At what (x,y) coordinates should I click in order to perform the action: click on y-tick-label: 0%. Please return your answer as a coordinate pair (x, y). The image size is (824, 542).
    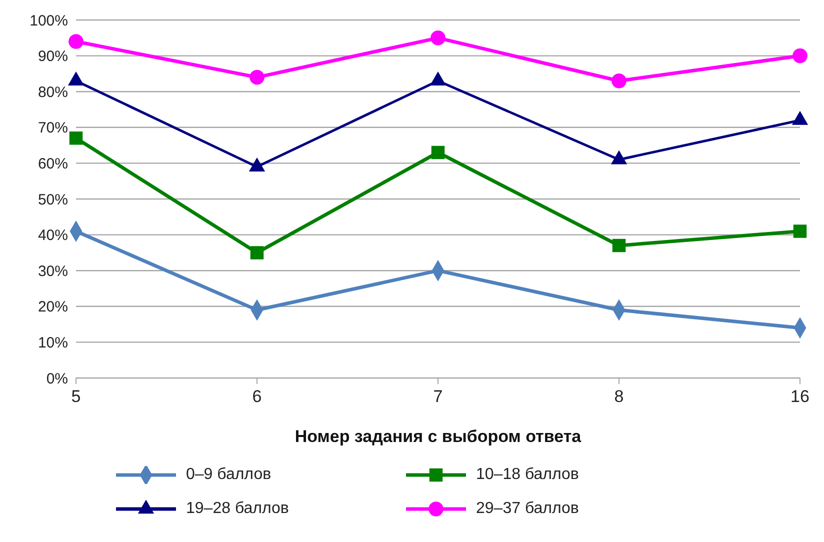
    Looking at the image, I should click on (57, 379).